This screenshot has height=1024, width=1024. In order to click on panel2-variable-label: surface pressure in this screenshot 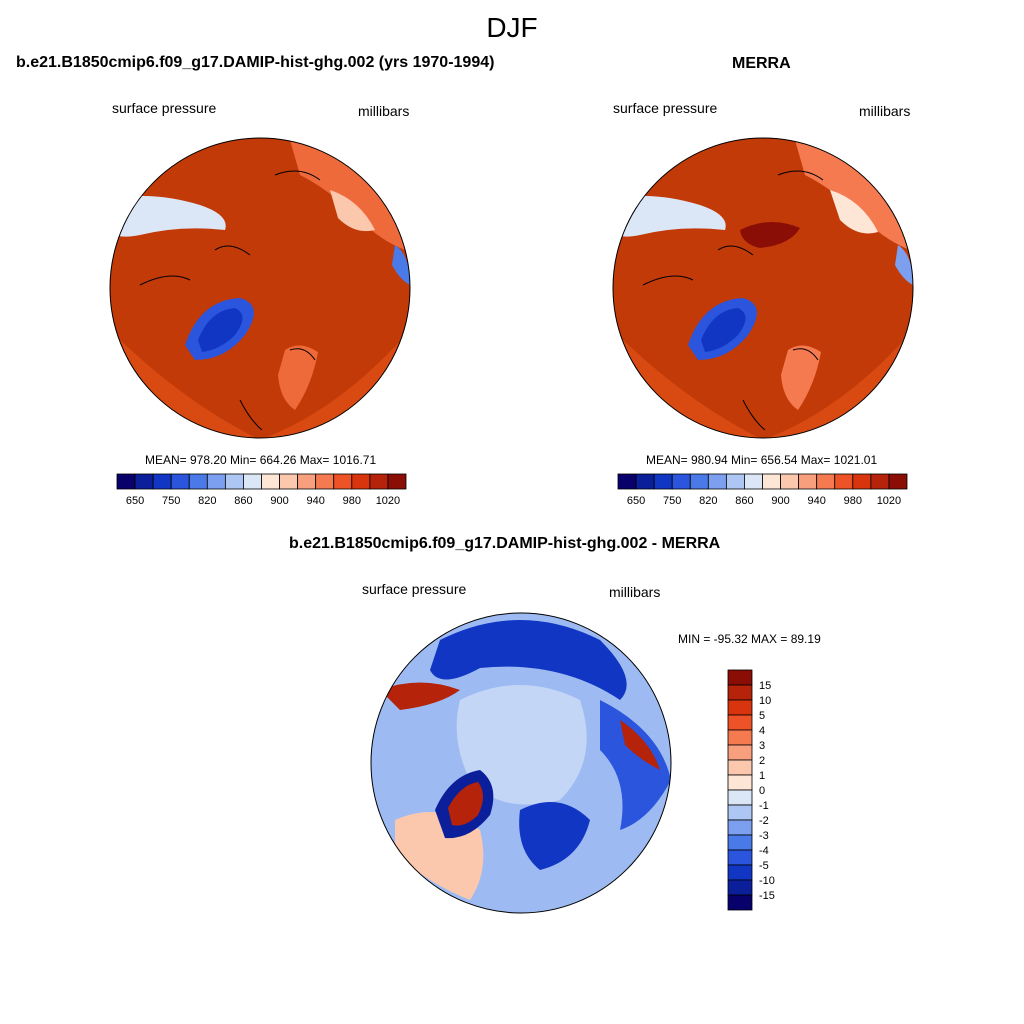, I will do `click(665, 108)`.